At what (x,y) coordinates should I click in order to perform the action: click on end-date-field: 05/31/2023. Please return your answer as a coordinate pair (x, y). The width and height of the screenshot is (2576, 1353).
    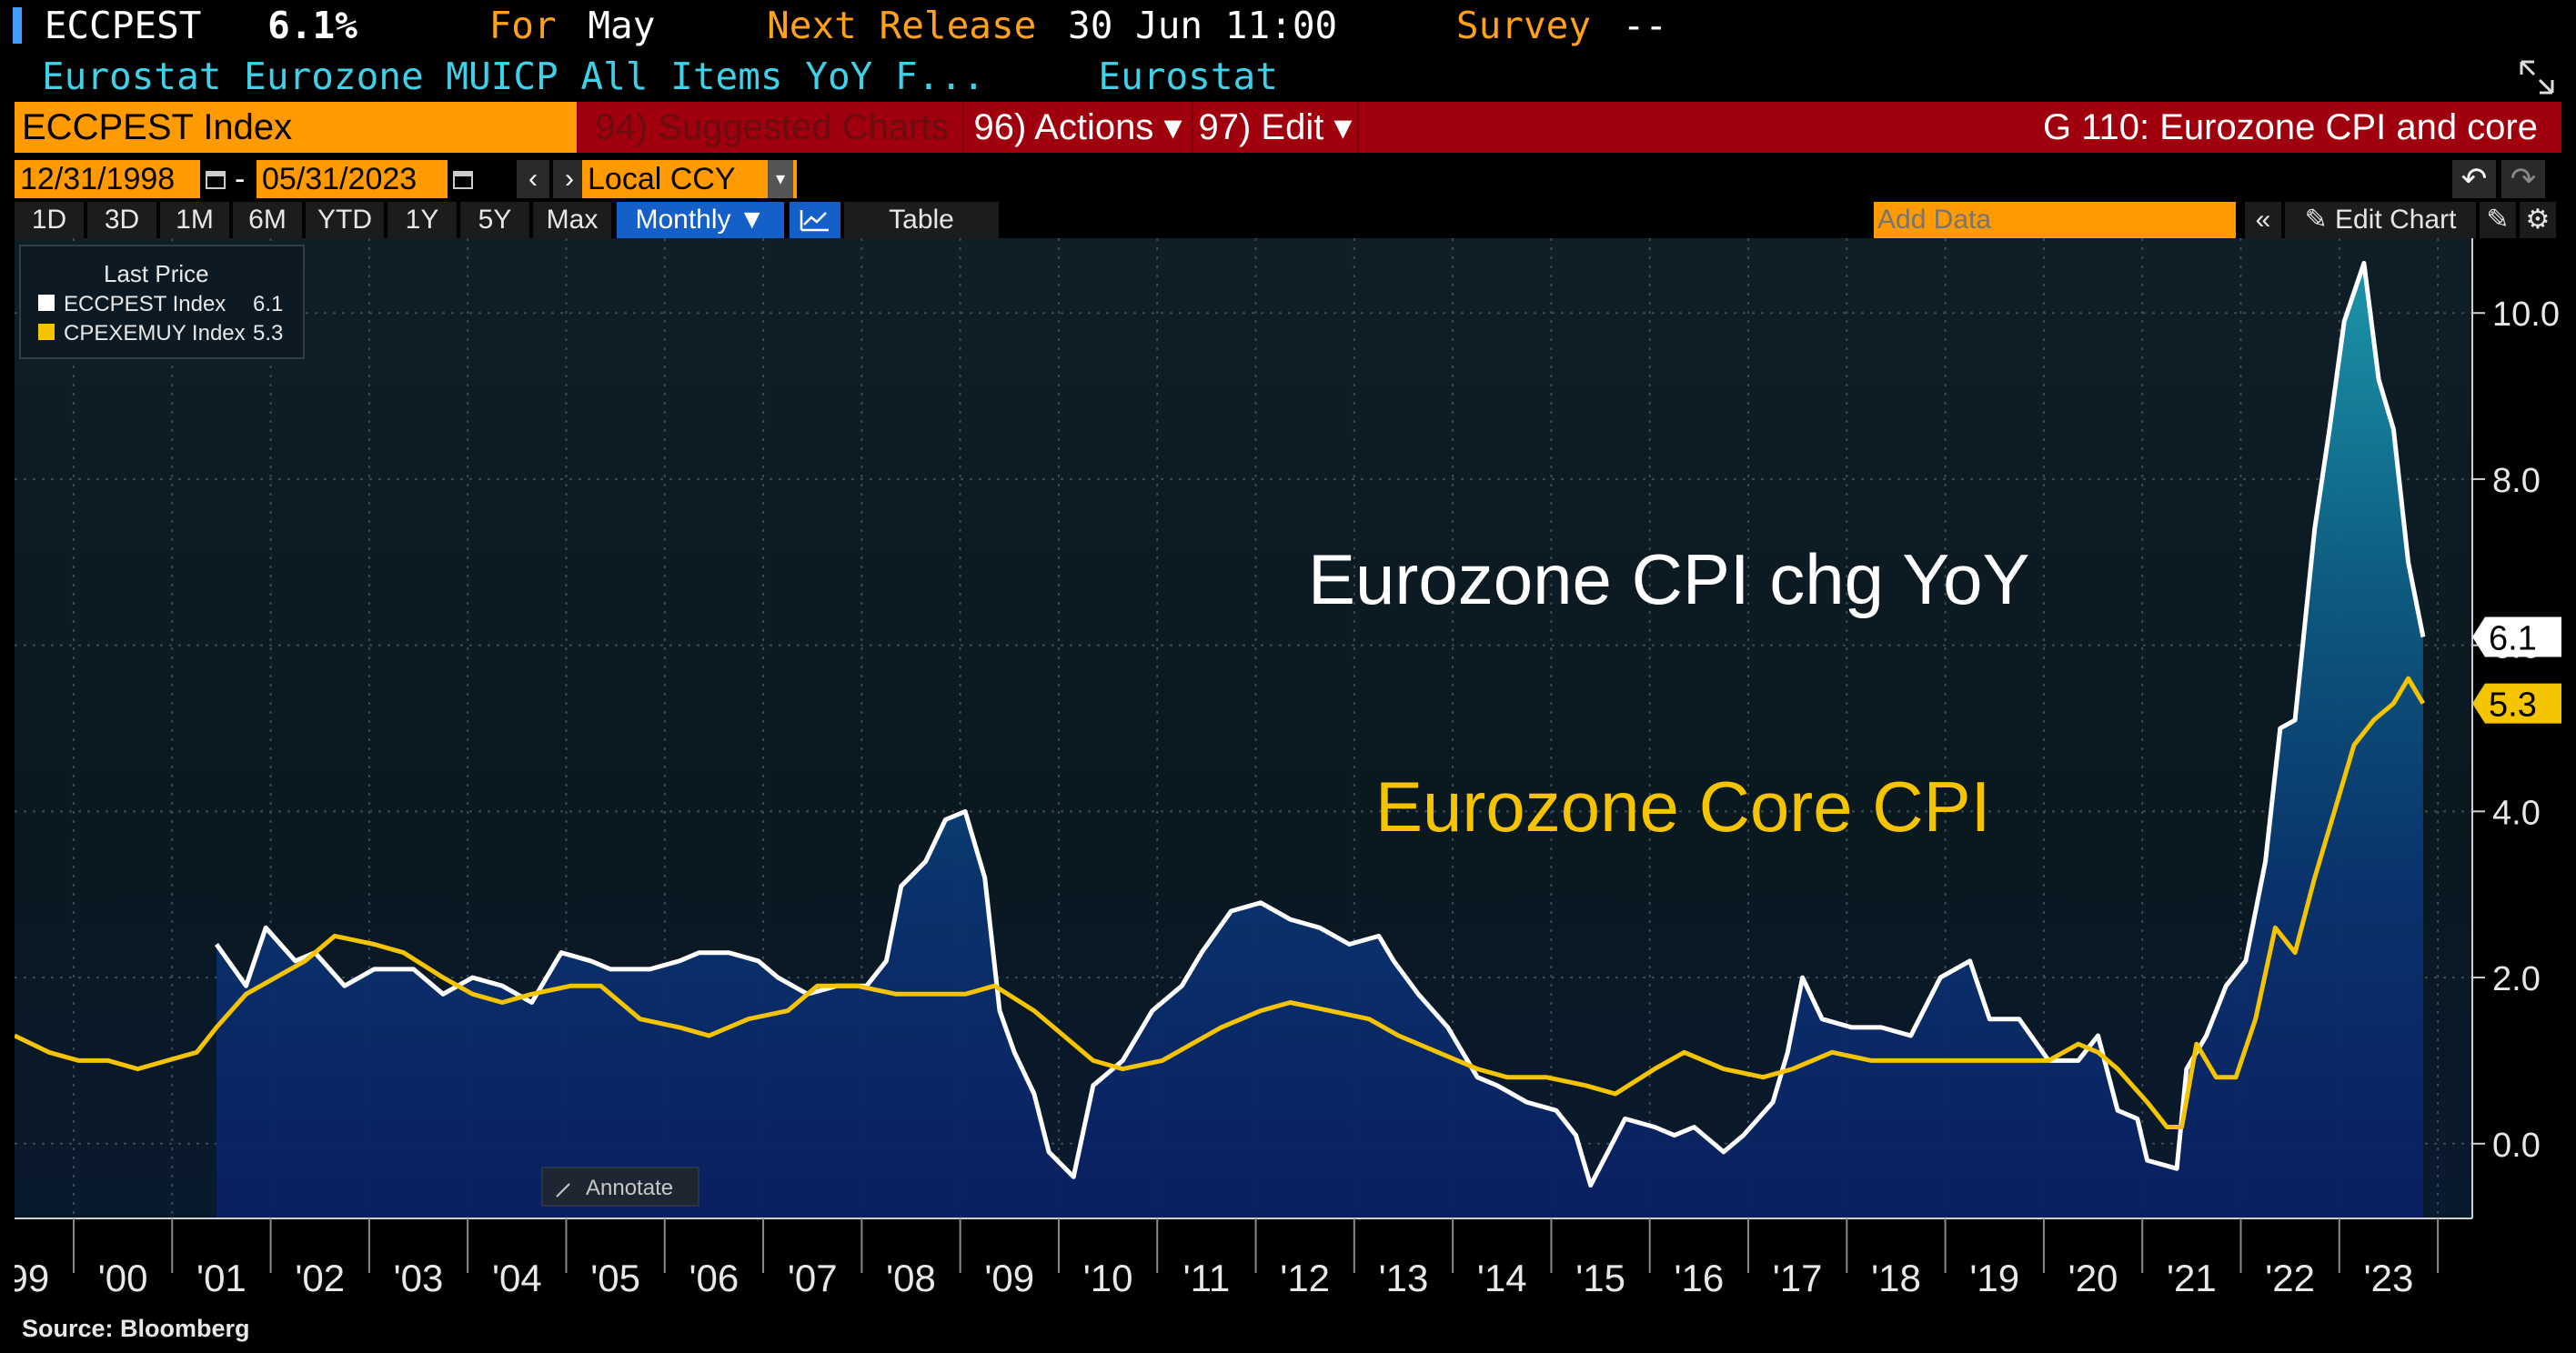
    Looking at the image, I should click on (352, 179).